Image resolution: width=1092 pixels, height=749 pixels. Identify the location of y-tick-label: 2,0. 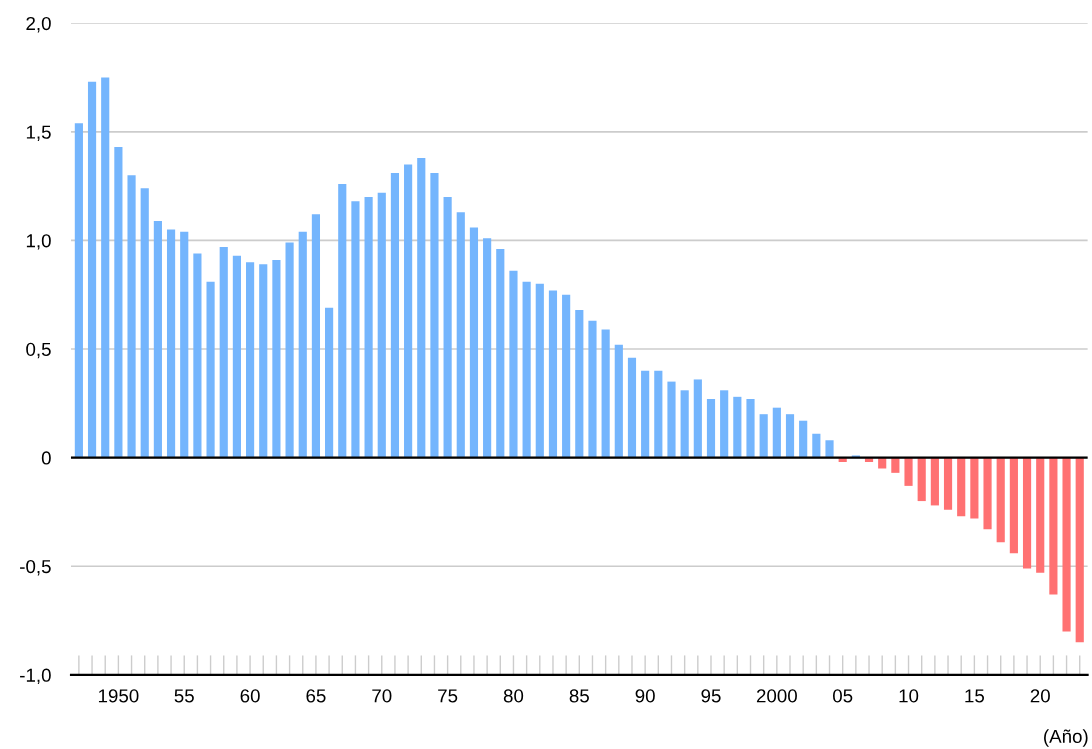
(38, 24).